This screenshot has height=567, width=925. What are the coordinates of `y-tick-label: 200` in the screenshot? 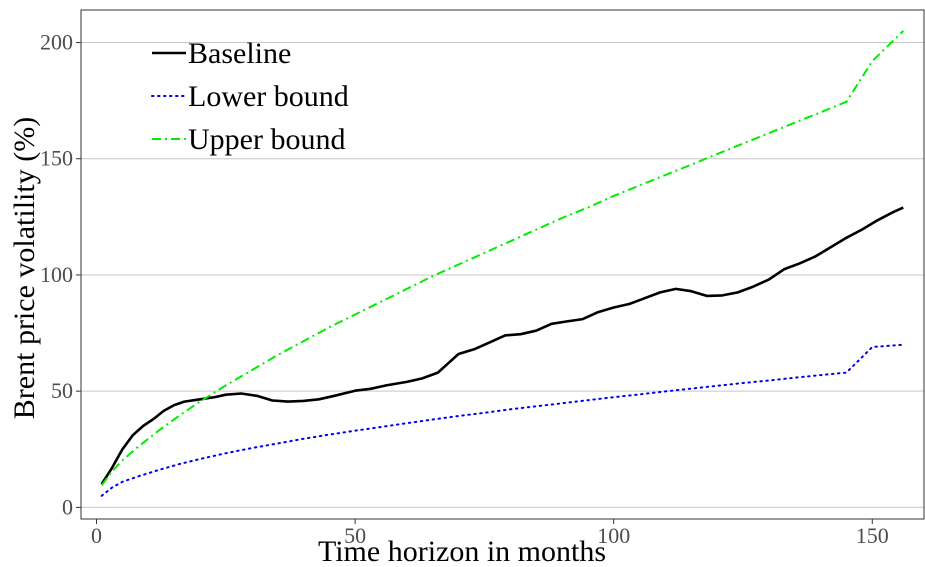 It's located at (56, 42).